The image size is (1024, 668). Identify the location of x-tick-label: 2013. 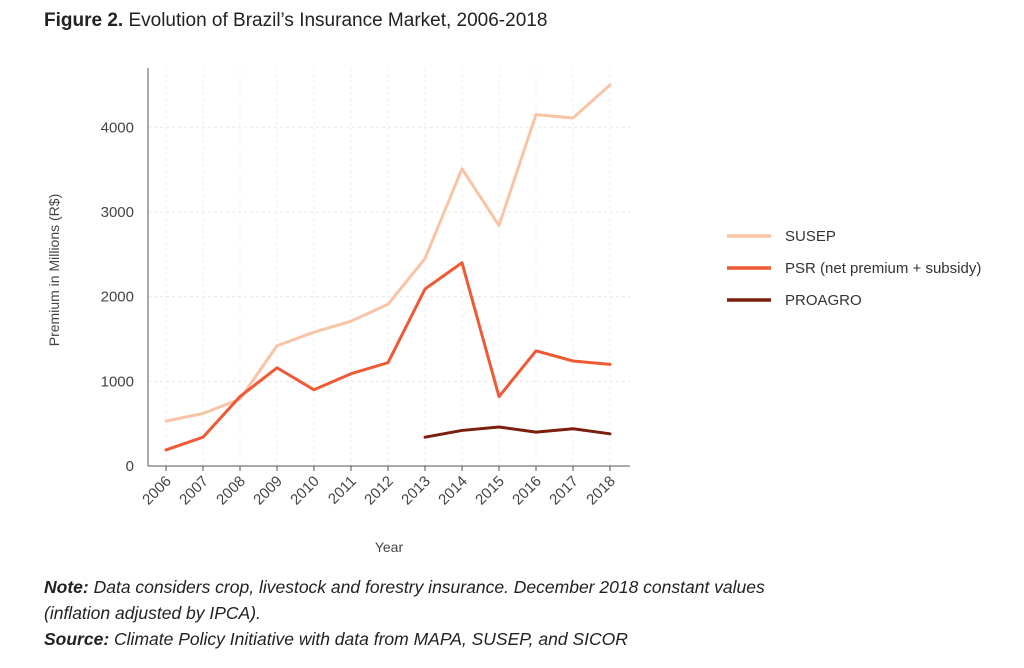
(416, 491).